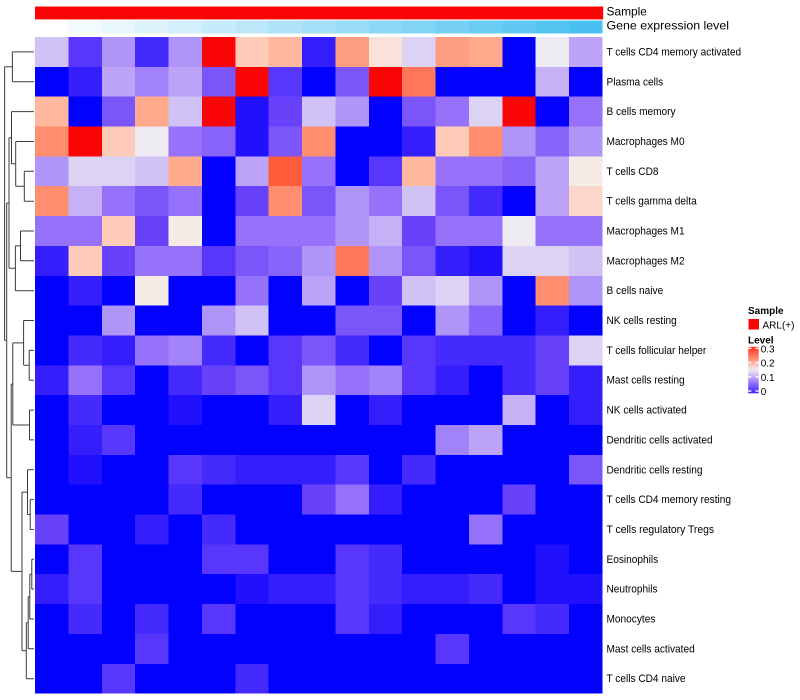 Image resolution: width=800 pixels, height=700 pixels. I want to click on svg-text: ARL(+), so click(779, 326).